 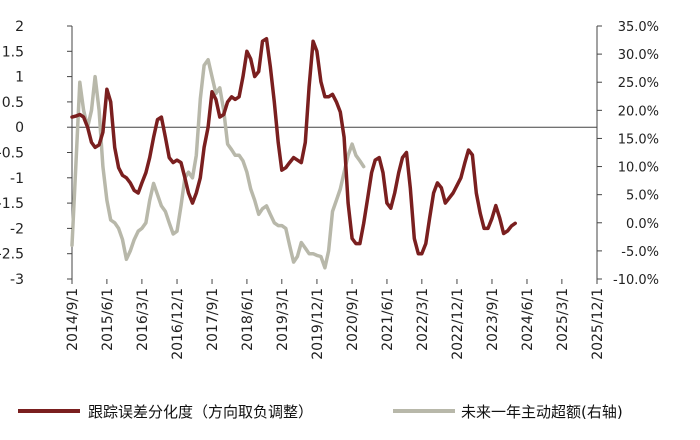 What do you see at coordinates (636, 280) in the screenshot?
I see `right-tick-label: -10.0%` at bounding box center [636, 280].